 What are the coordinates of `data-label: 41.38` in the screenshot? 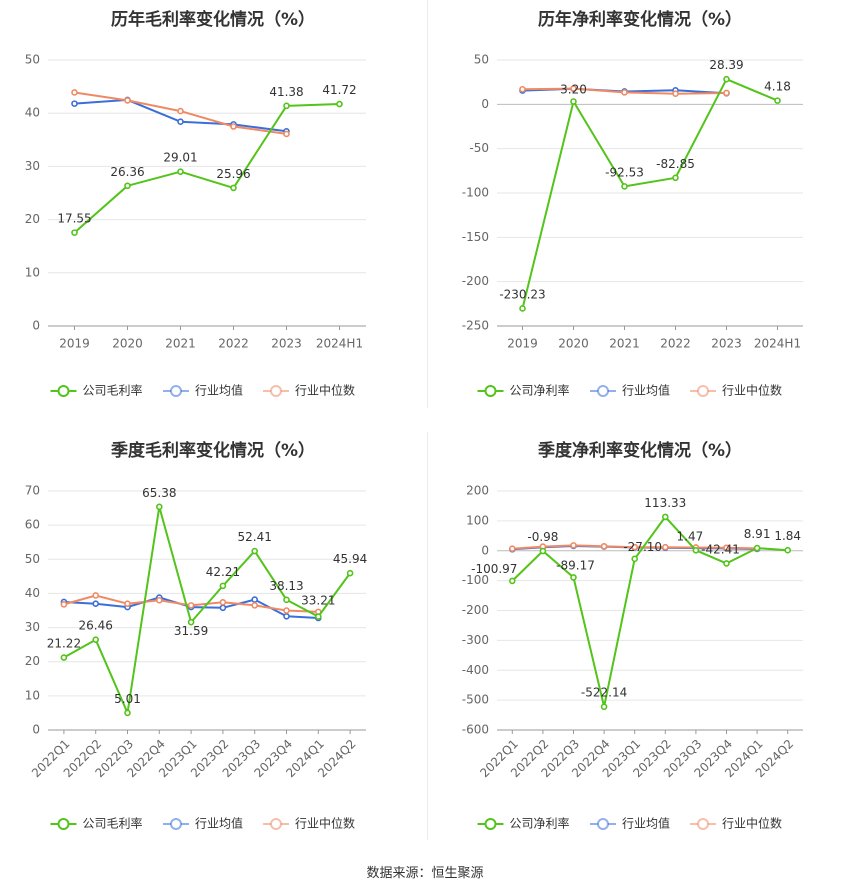 It's located at (286, 92).